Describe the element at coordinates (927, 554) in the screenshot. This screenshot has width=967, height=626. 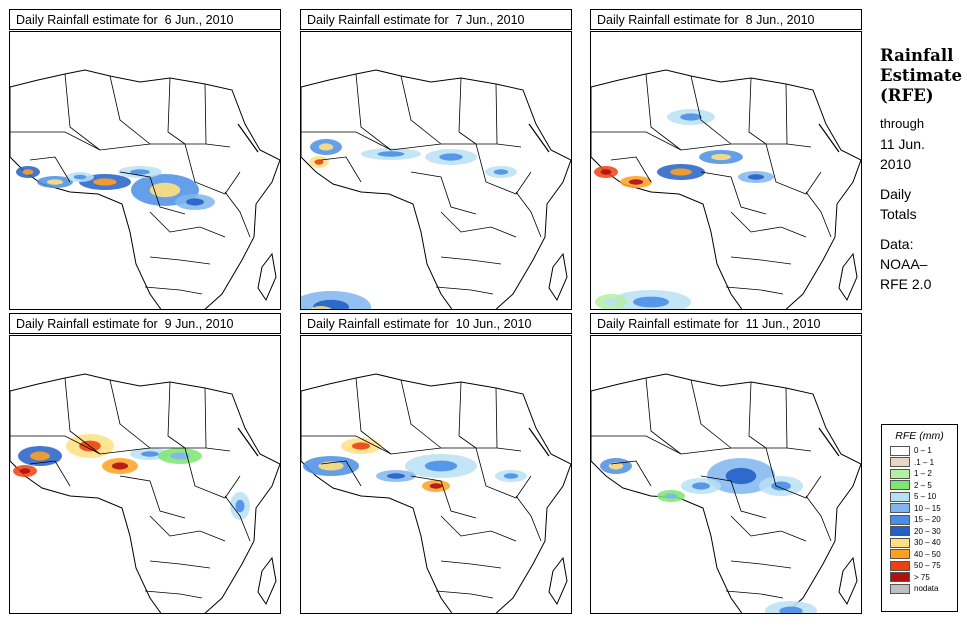
I see `legend-label: 40 – 50` at that location.